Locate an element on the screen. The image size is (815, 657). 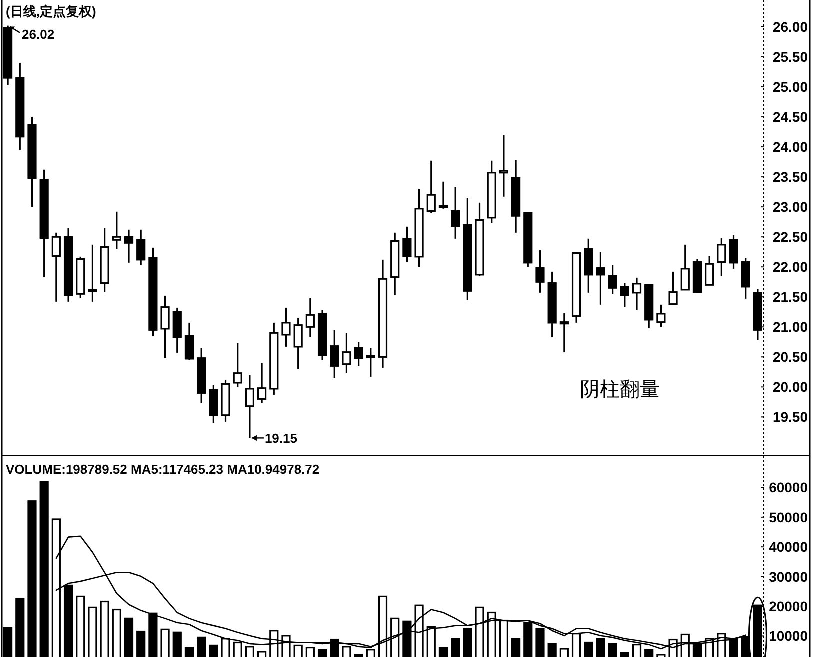
y-tick-label: 20.00 is located at coordinates (790, 387).